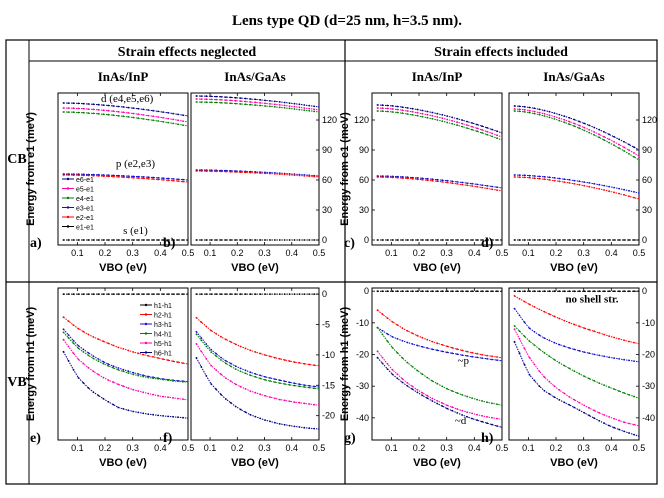 The width and height of the screenshot is (664, 498). I want to click on legend-marker-e3-e1, so click(68, 207).